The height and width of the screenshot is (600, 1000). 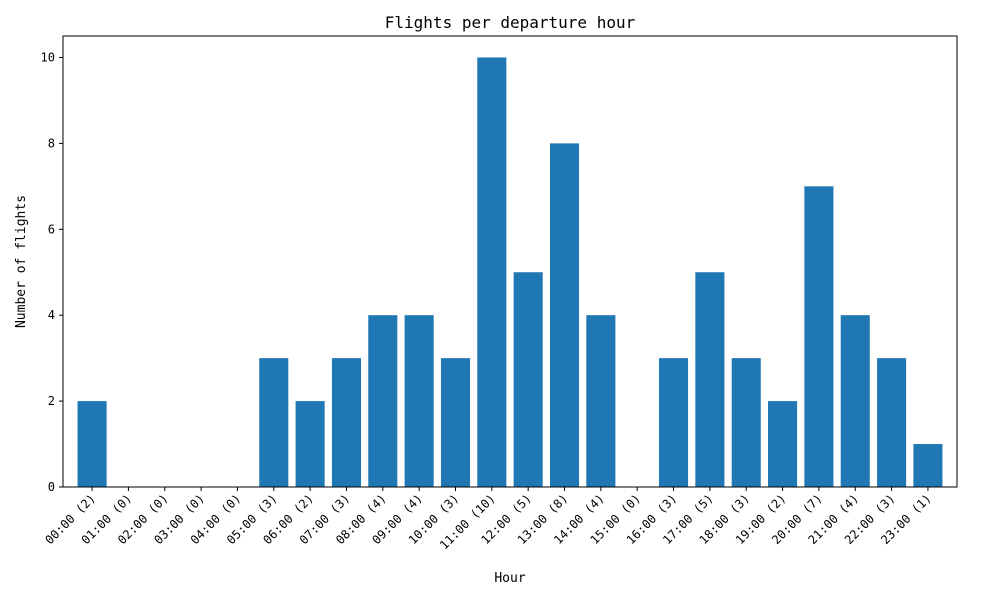 I want to click on y-tick-label: 10, so click(x=48, y=57).